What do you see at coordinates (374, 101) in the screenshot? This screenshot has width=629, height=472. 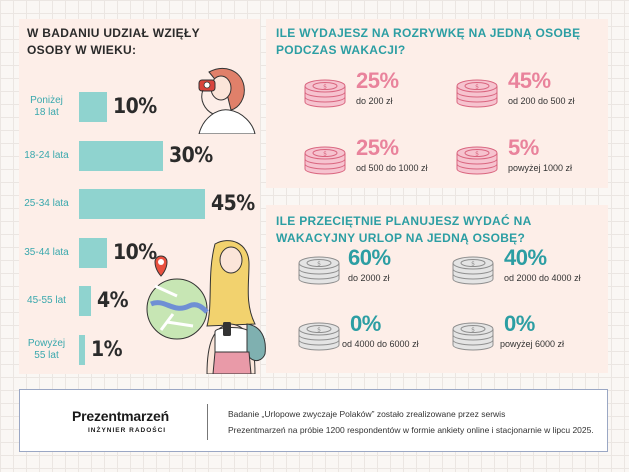 I see `stat-range: do 200 zł` at bounding box center [374, 101].